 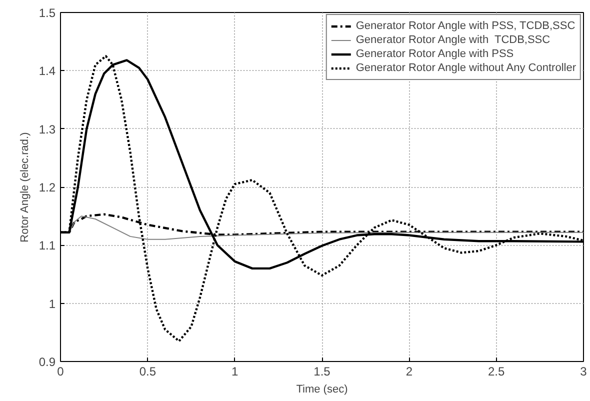 I want to click on legend-label: Generator Rotor Angle with TCDB,SSC, so click(x=453, y=40).